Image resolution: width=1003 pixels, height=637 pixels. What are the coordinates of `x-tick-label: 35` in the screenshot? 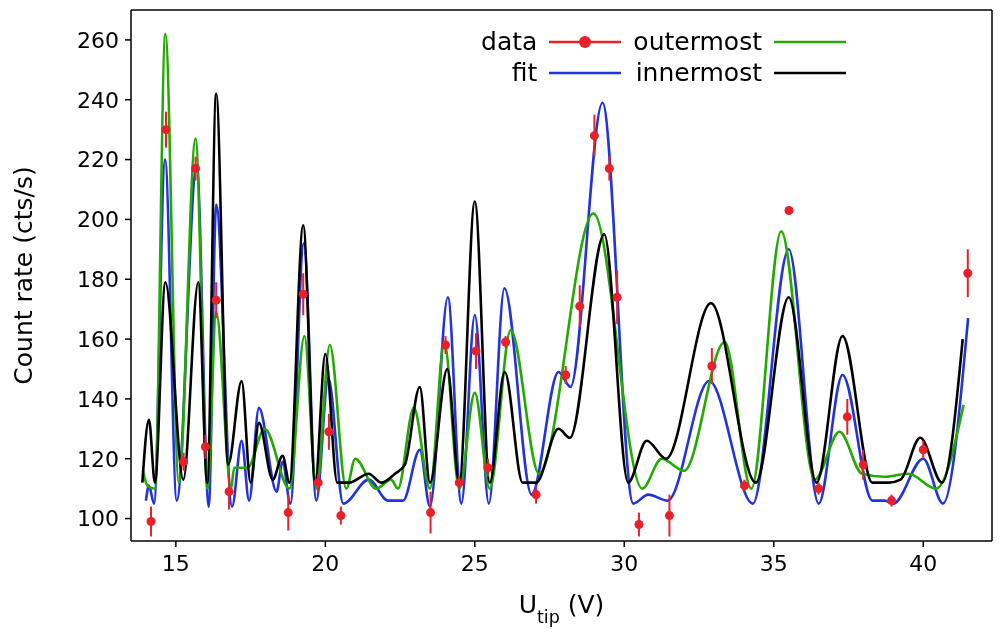 It's located at (773, 563).